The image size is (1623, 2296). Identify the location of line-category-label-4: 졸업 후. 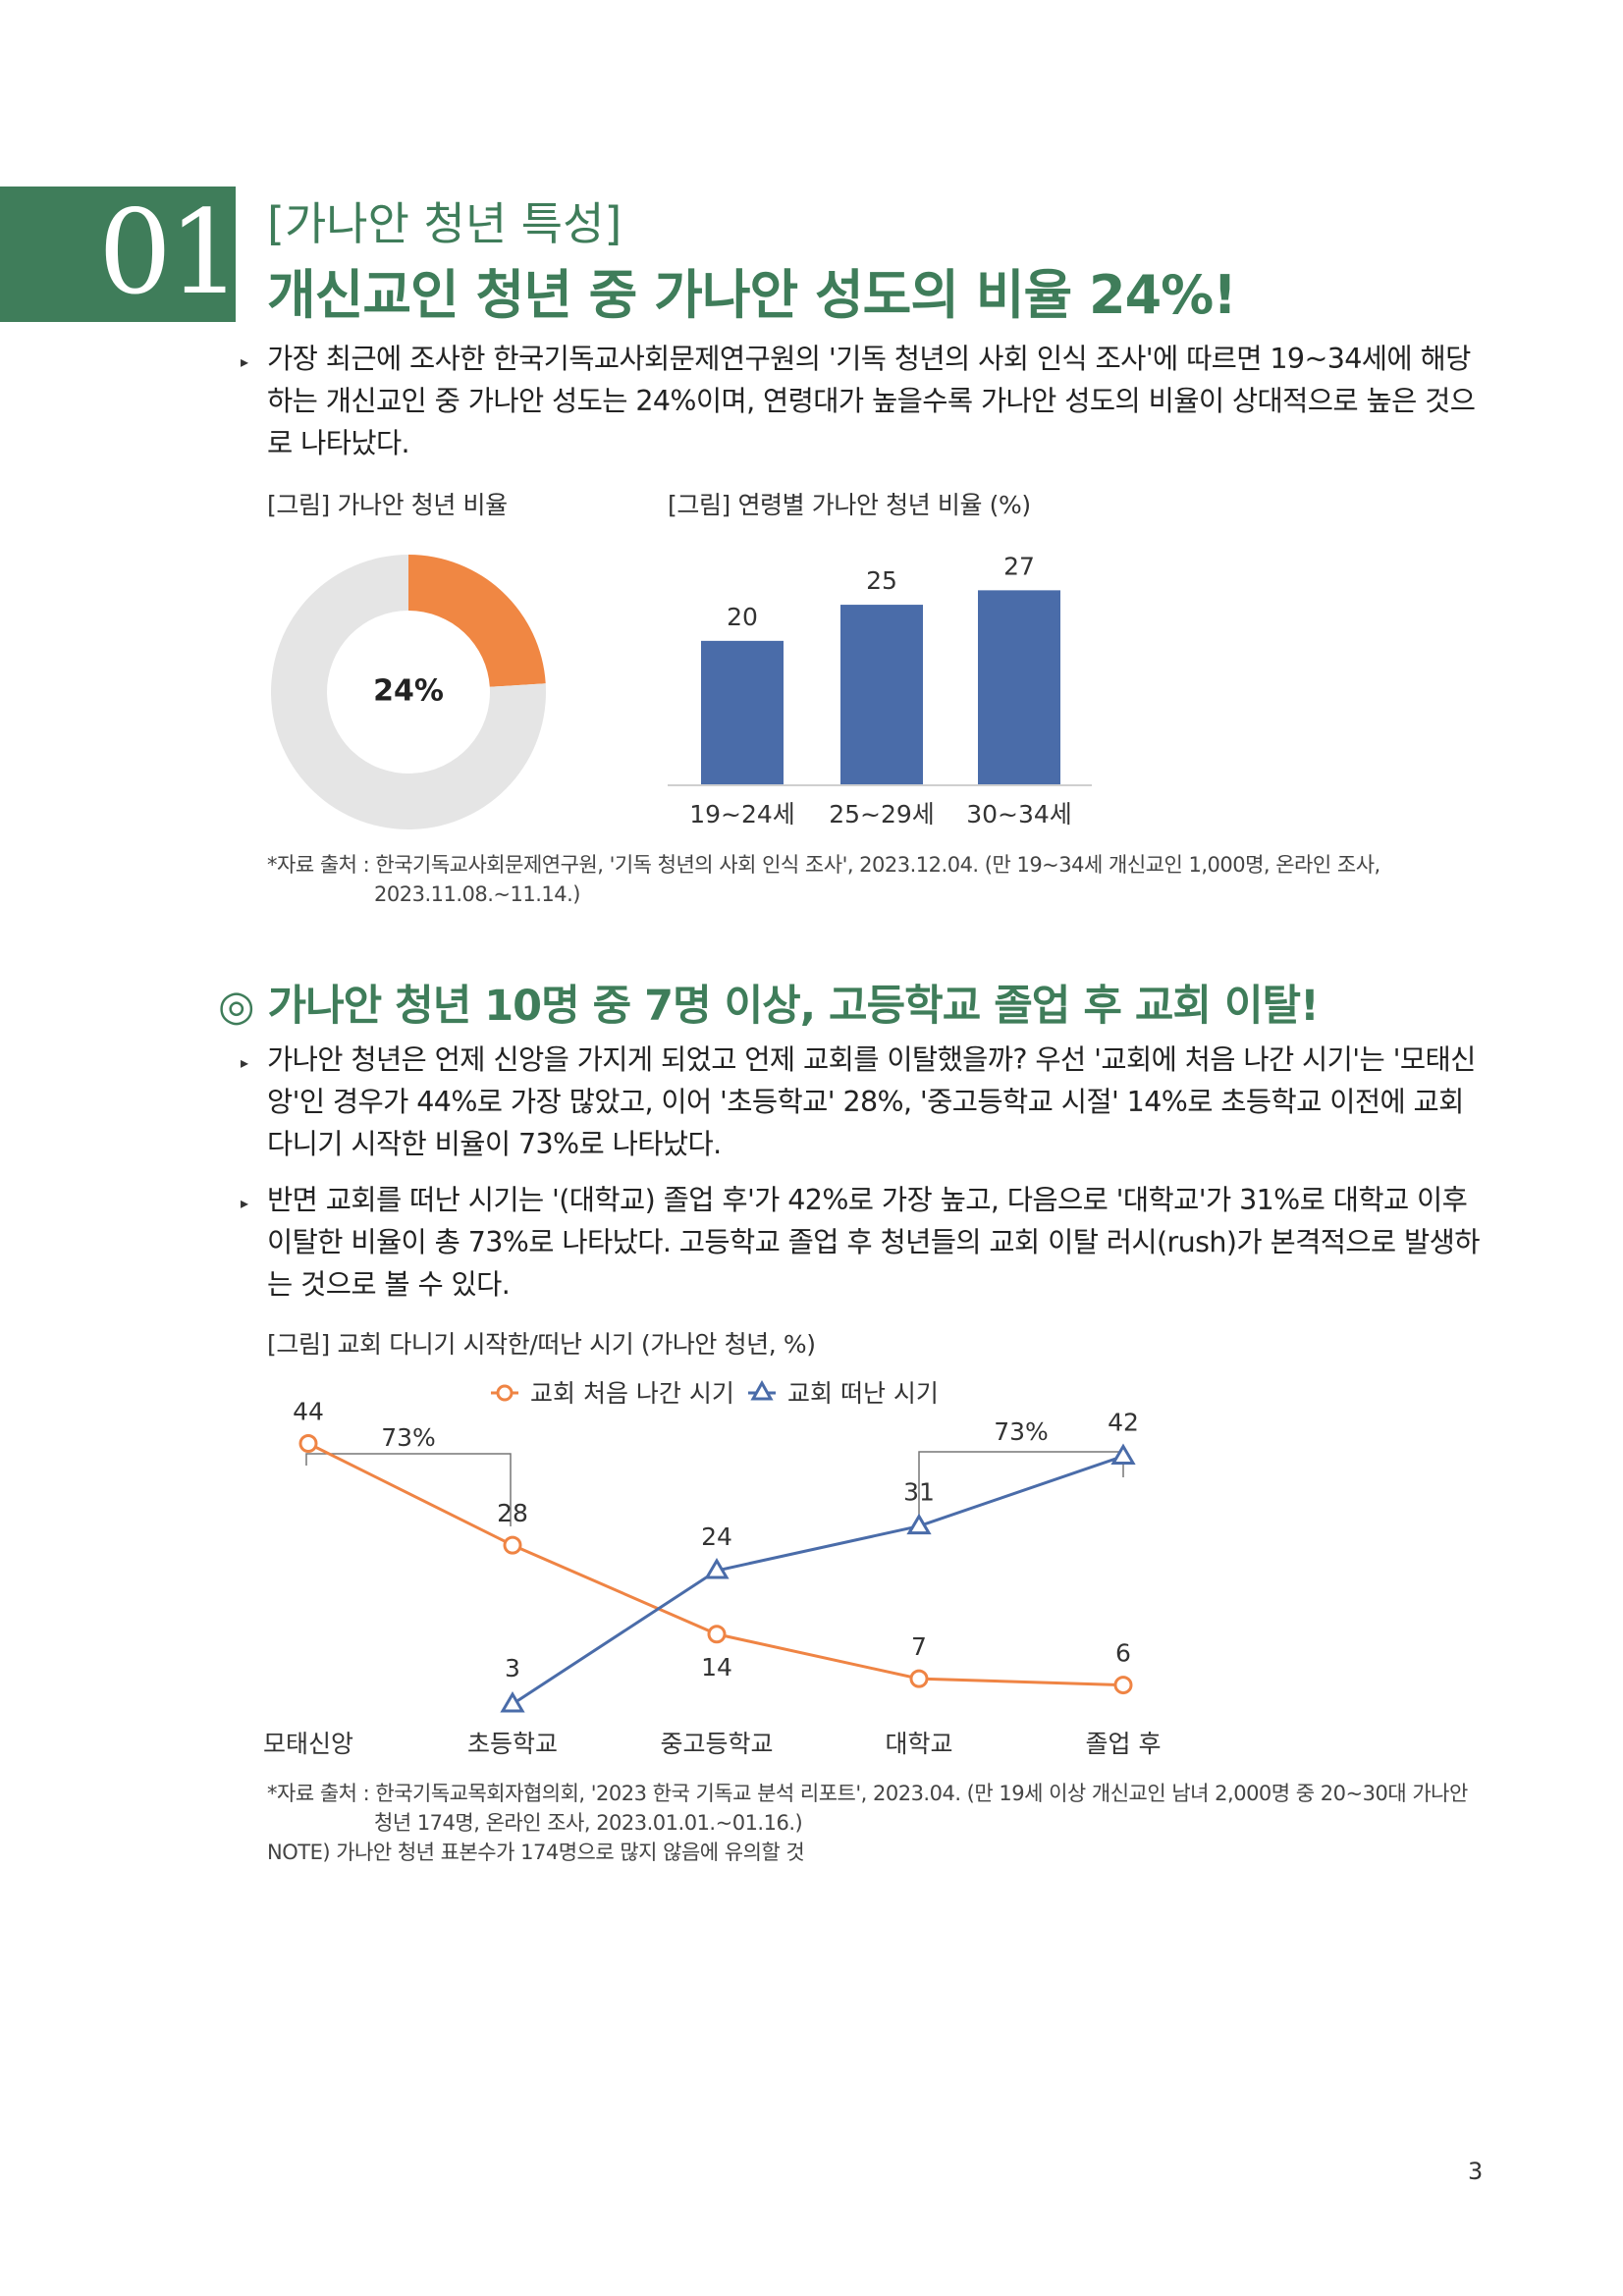
(1124, 1744).